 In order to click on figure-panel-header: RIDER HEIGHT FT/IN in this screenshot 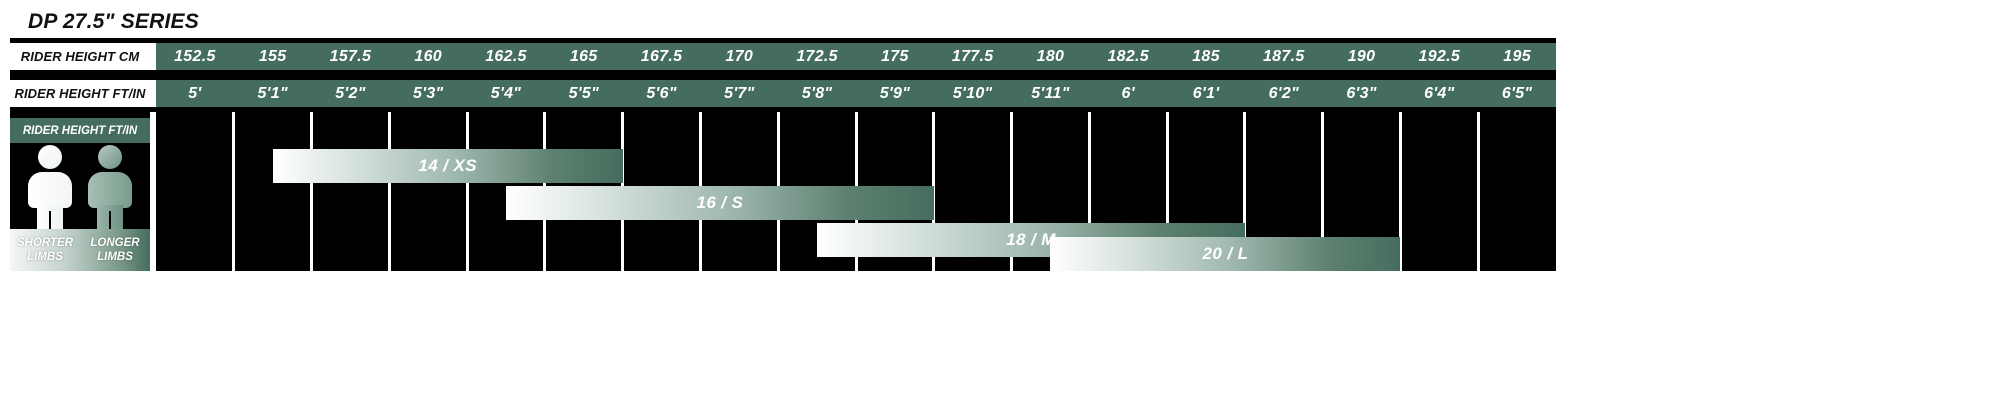, I will do `click(80, 130)`.